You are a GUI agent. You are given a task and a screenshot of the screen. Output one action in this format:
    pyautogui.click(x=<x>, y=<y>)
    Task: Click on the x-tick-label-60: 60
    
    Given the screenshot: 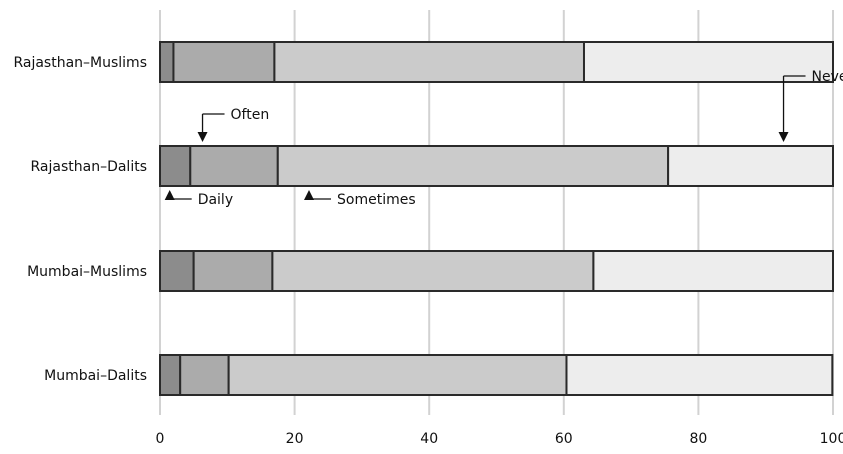 What is the action you would take?
    pyautogui.click(x=564, y=439)
    